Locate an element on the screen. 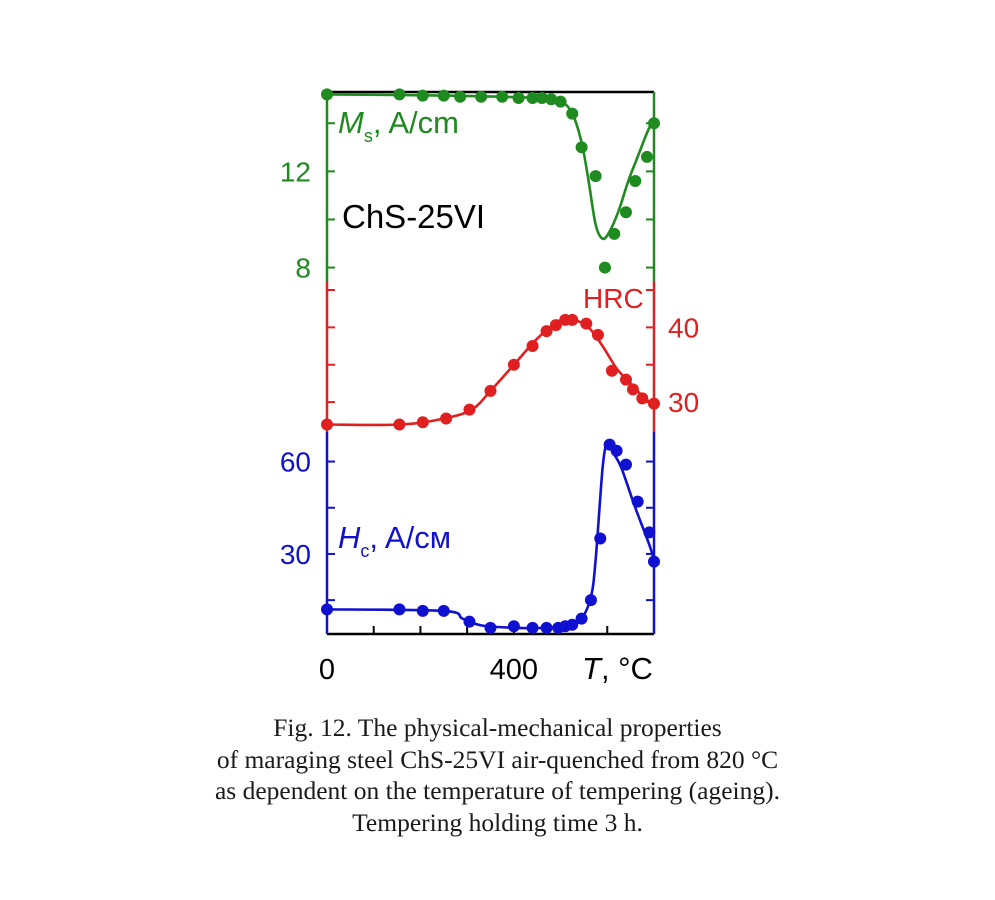 The image size is (995, 900). figure-label: ChS-25VI is located at coordinates (413, 216).